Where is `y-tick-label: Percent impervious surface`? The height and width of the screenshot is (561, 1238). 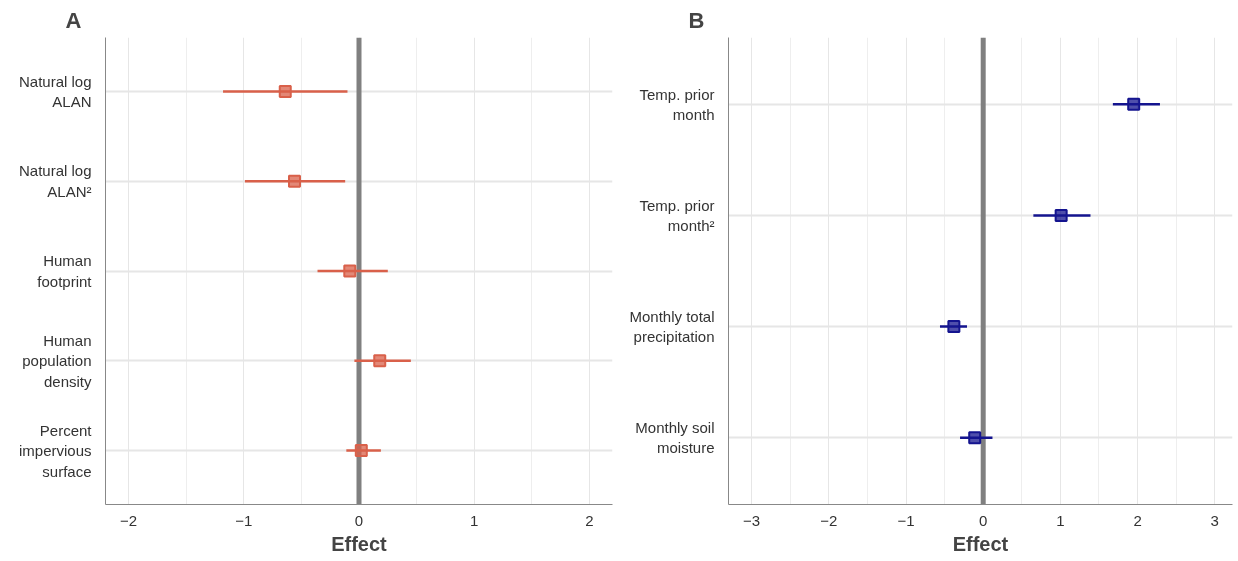 y-tick-label: Percent impervious surface is located at coordinates (55, 450).